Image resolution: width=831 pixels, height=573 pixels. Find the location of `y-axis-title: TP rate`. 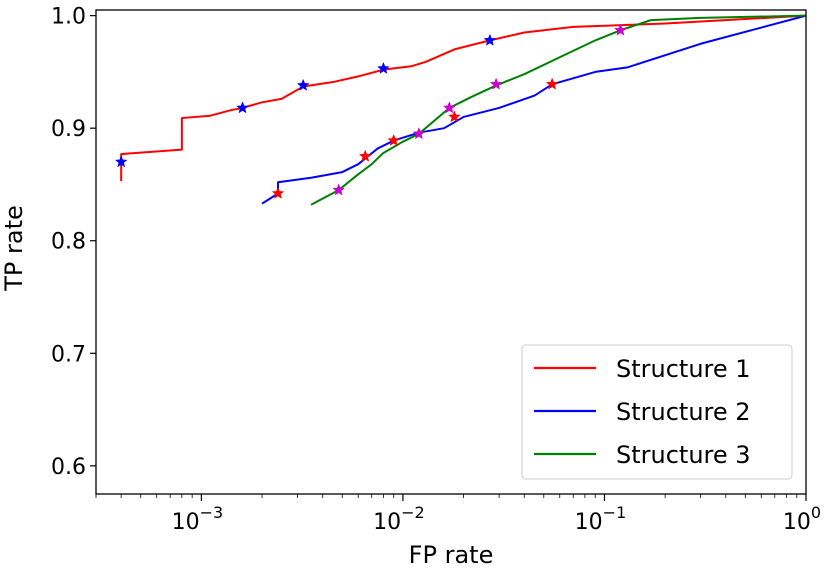

y-axis-title: TP rate is located at coordinates (14, 248).